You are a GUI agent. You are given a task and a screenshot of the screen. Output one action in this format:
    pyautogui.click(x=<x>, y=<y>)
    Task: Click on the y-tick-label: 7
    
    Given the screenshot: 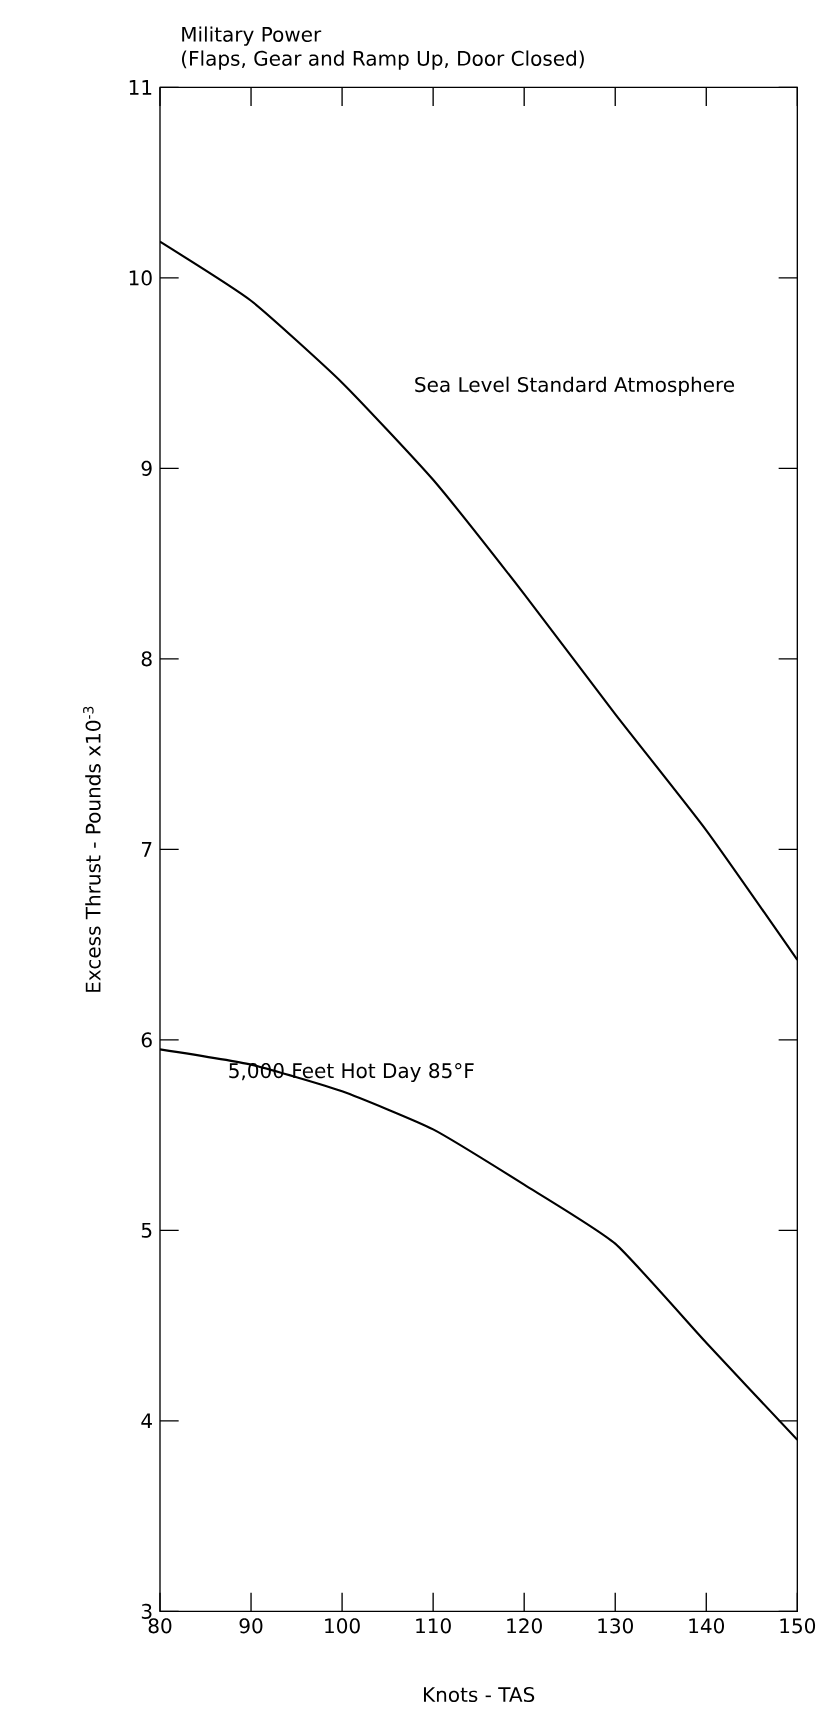 What is the action you would take?
    pyautogui.click(x=146, y=849)
    